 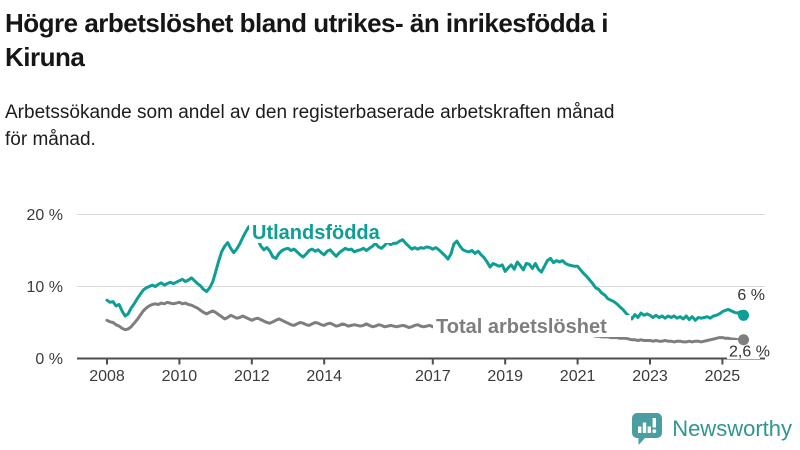 What do you see at coordinates (578, 376) in the screenshot?
I see `x-tick-label: 2021` at bounding box center [578, 376].